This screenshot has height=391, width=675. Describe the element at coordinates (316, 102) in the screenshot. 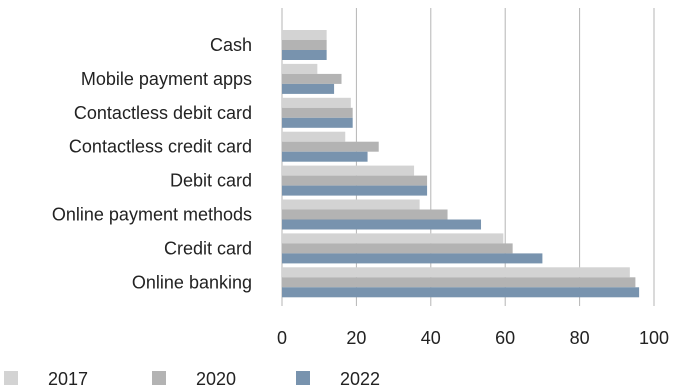

I see `bar-contactless-debit-card-2017` at that location.